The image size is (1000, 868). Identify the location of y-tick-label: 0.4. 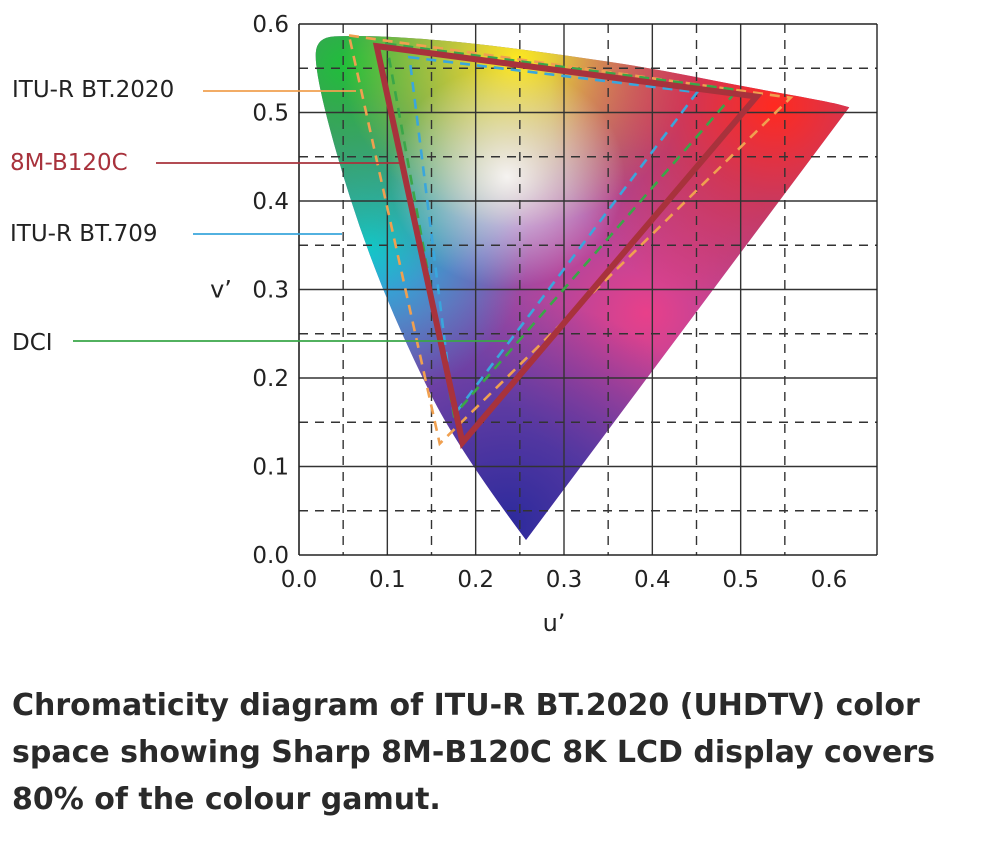
(270, 202).